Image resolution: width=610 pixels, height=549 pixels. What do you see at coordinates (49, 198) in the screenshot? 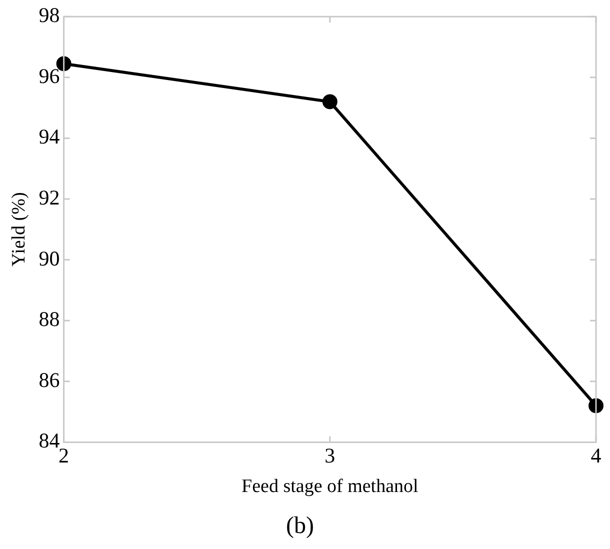
I see `y-tick-label: 92` at bounding box center [49, 198].